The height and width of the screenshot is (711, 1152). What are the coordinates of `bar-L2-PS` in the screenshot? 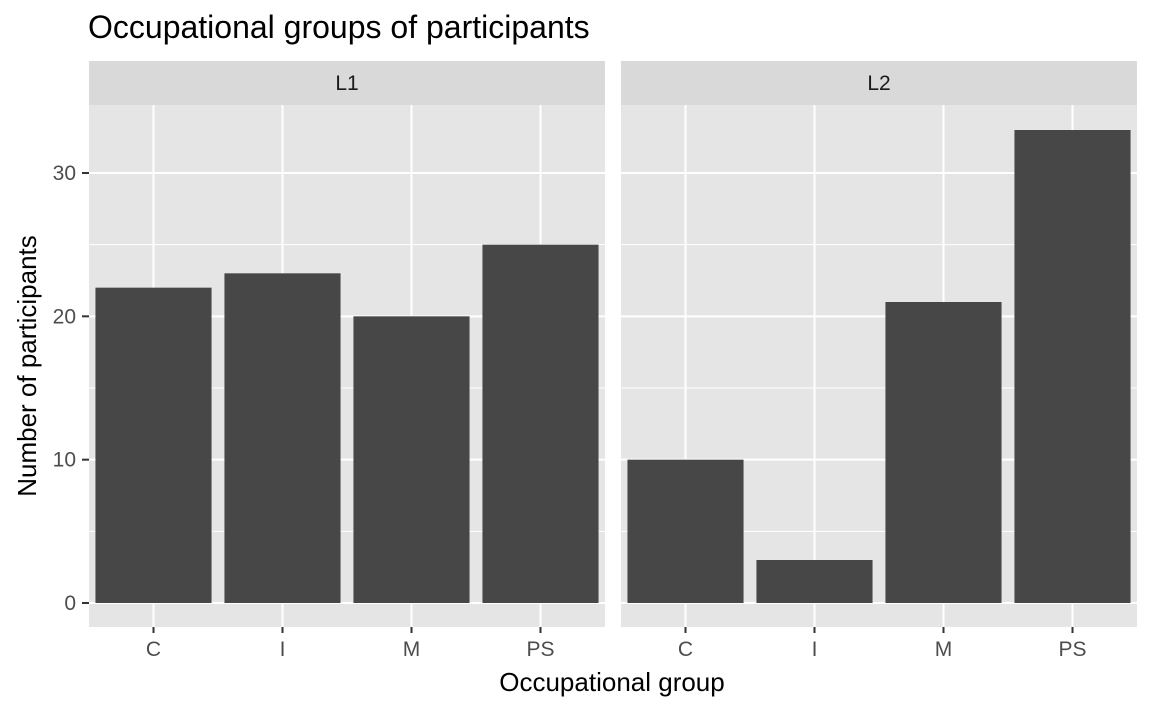 It's located at (1072, 366).